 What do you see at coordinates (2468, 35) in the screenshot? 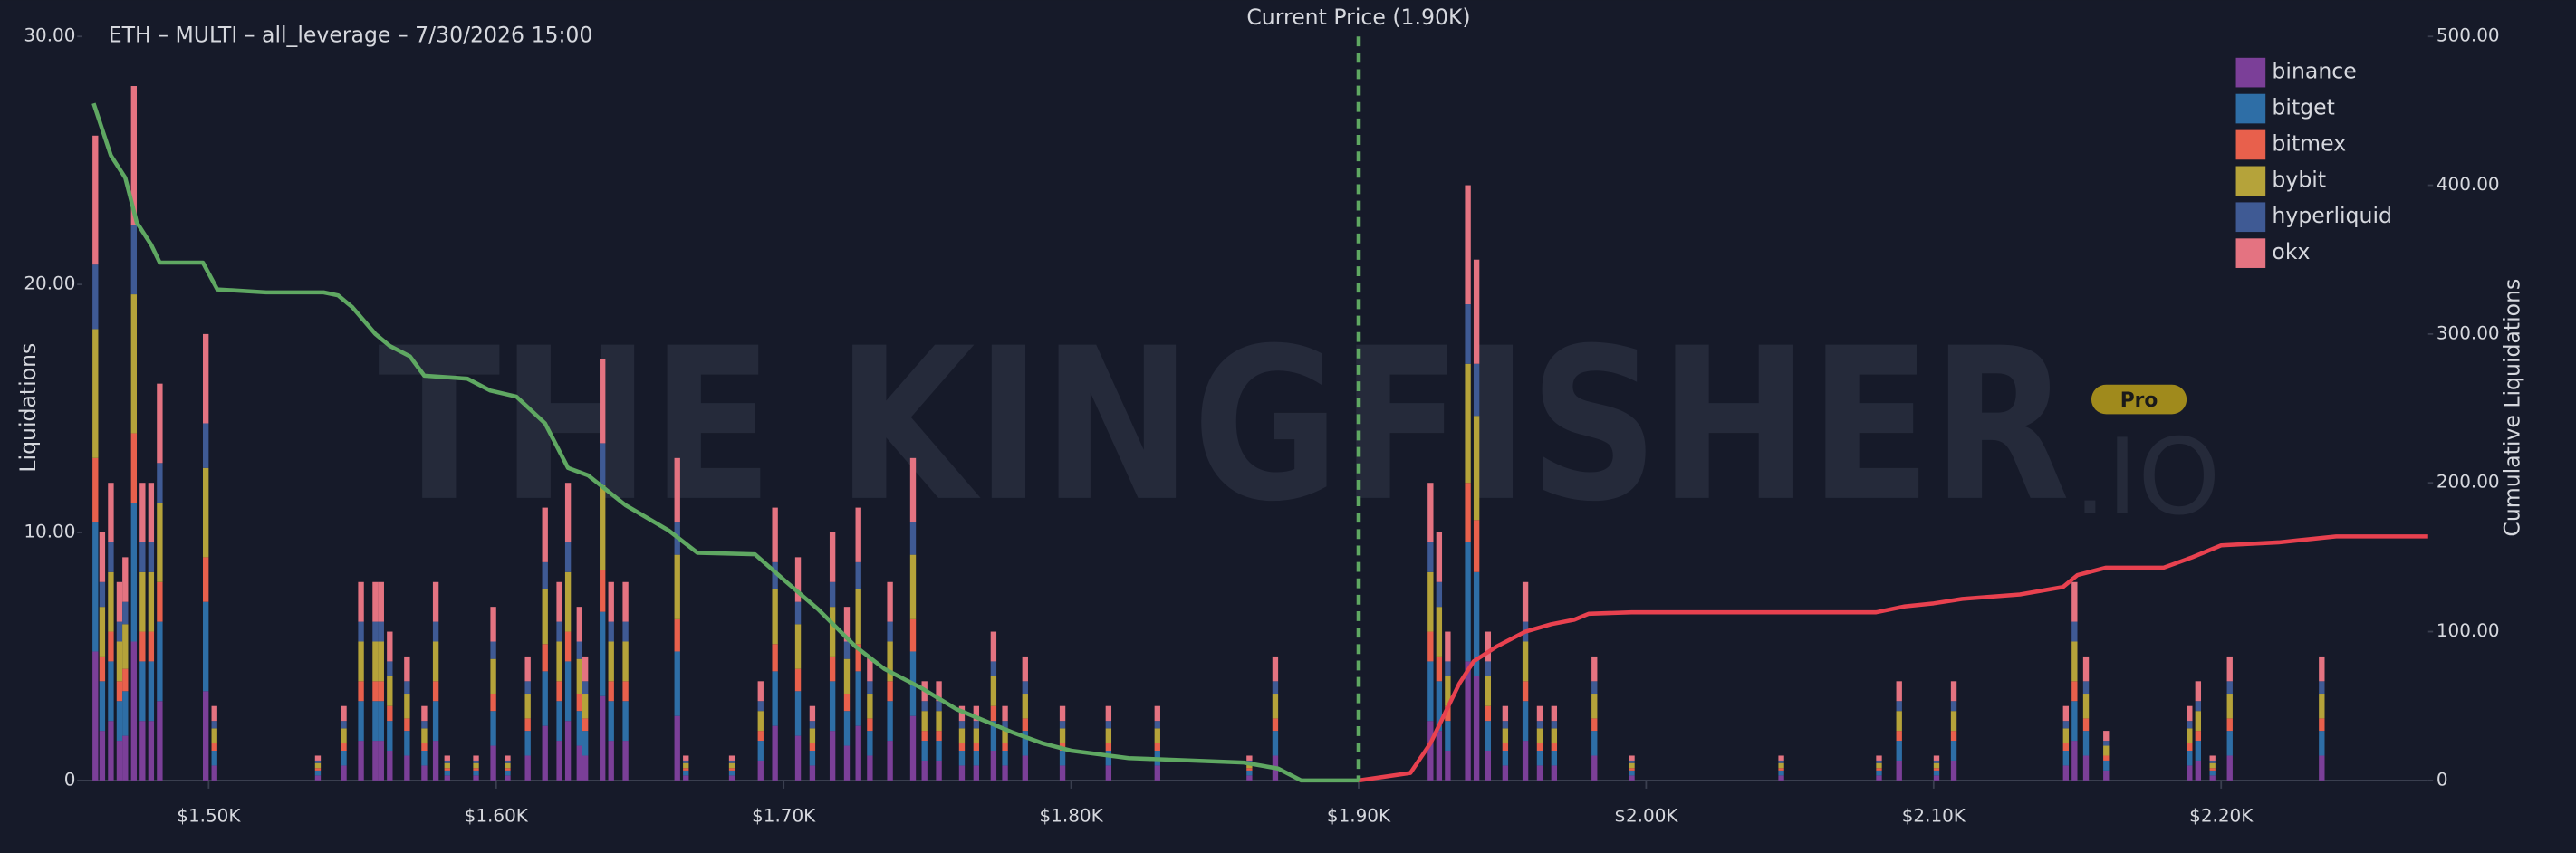
I see `y2-tick-label: 500.00` at bounding box center [2468, 35].